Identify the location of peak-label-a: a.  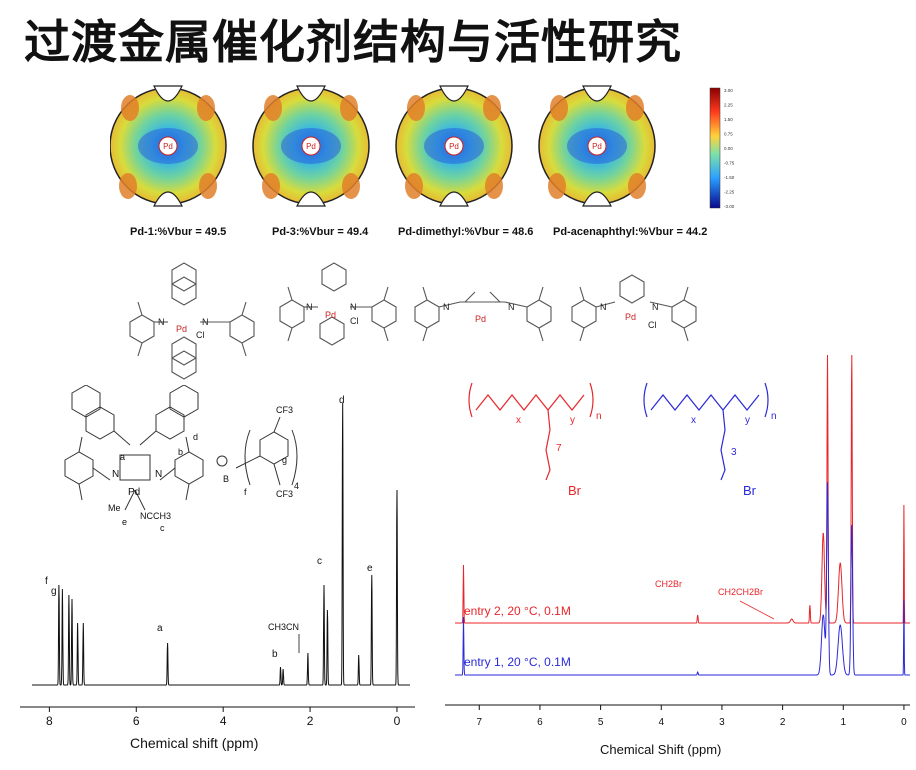
(160, 628).